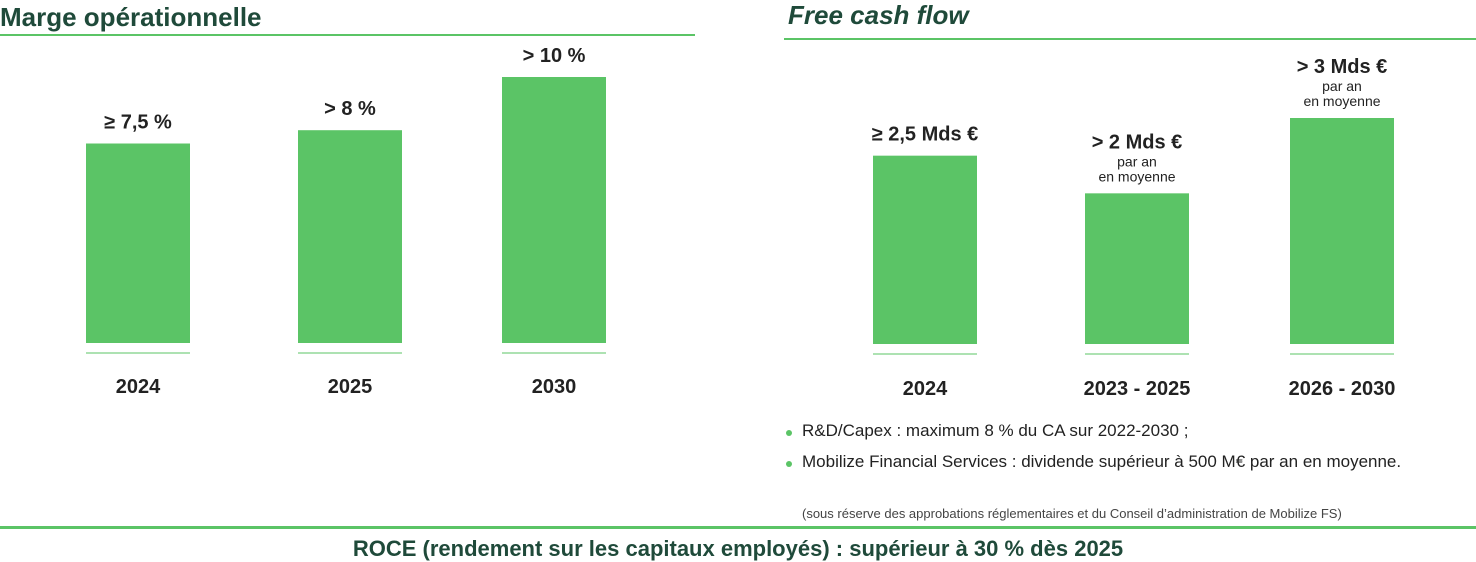 The image size is (1476, 562). I want to click on category-label: 2023 - 2025, so click(1137, 389).